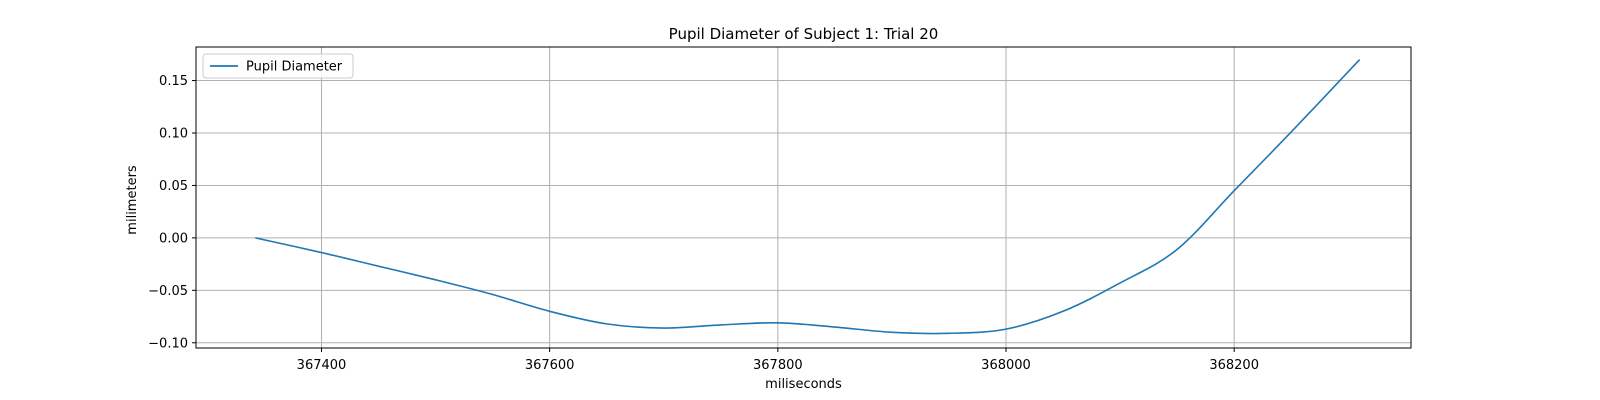  I want to click on y-tick-label: 0.00, so click(173, 238).